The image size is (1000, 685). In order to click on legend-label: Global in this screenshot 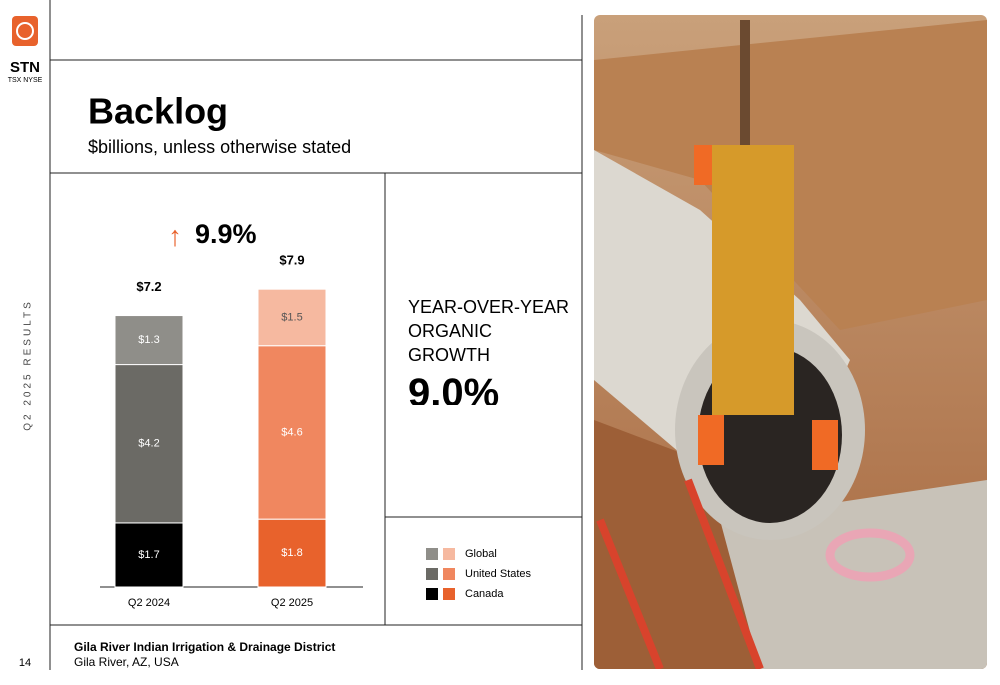, I will do `click(481, 554)`.